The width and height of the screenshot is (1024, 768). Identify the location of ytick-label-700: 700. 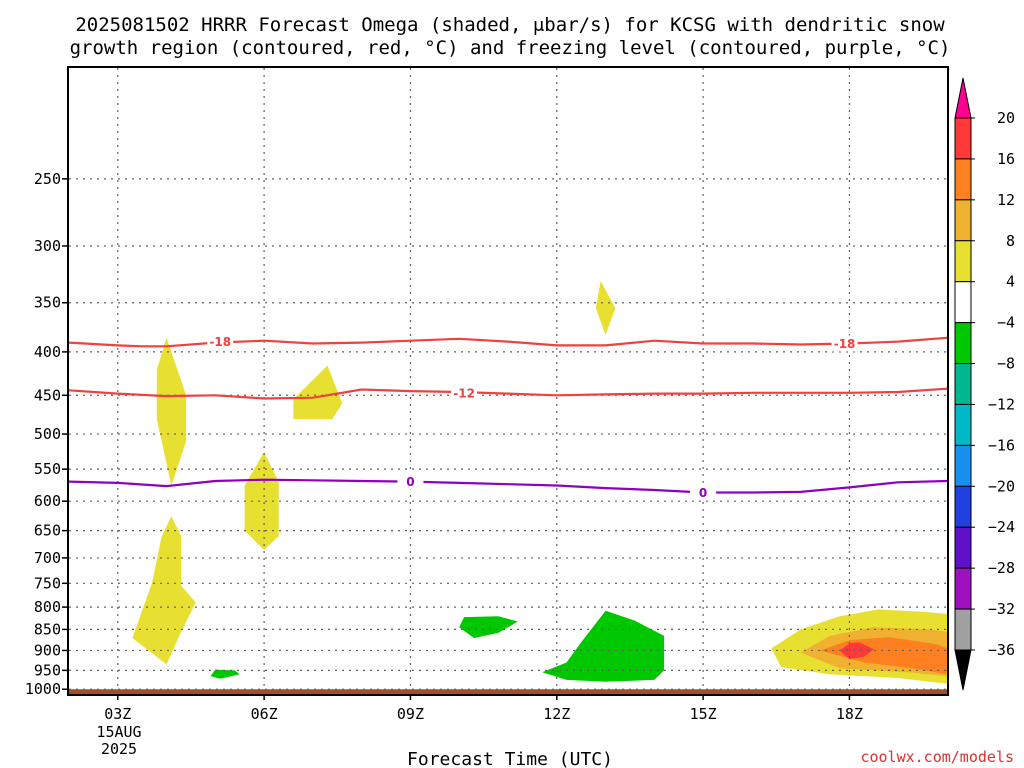
(47, 558).